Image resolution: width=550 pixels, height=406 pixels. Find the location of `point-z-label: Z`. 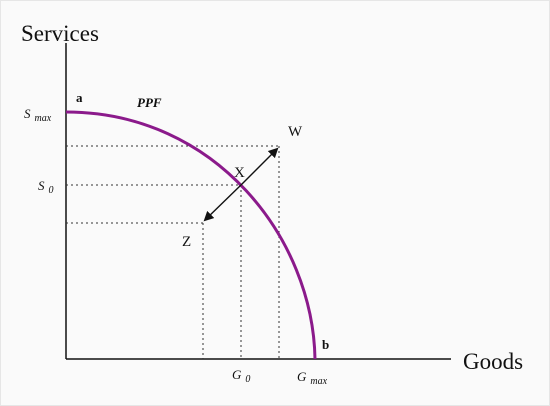

point-z-label: Z is located at coordinates (186, 242).